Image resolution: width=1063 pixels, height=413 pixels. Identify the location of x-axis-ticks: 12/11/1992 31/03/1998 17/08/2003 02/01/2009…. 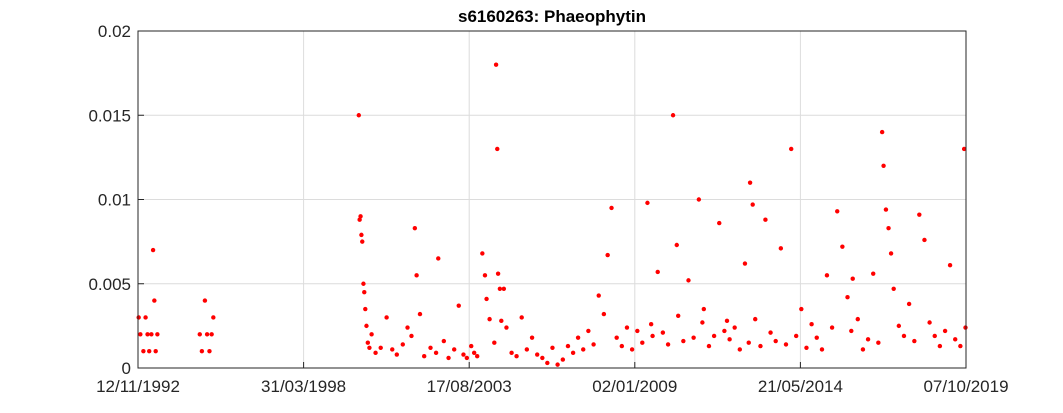
(552, 379).